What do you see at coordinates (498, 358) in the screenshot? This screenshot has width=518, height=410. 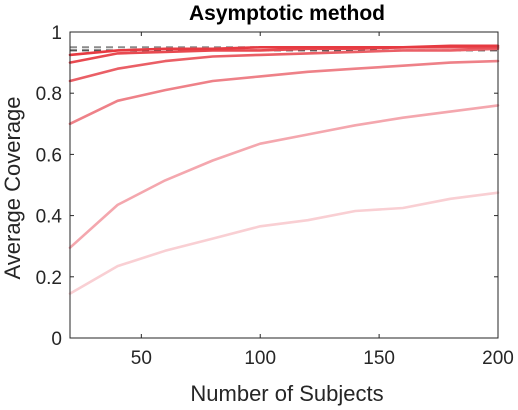 I see `x-tick-label: 200` at bounding box center [498, 358].